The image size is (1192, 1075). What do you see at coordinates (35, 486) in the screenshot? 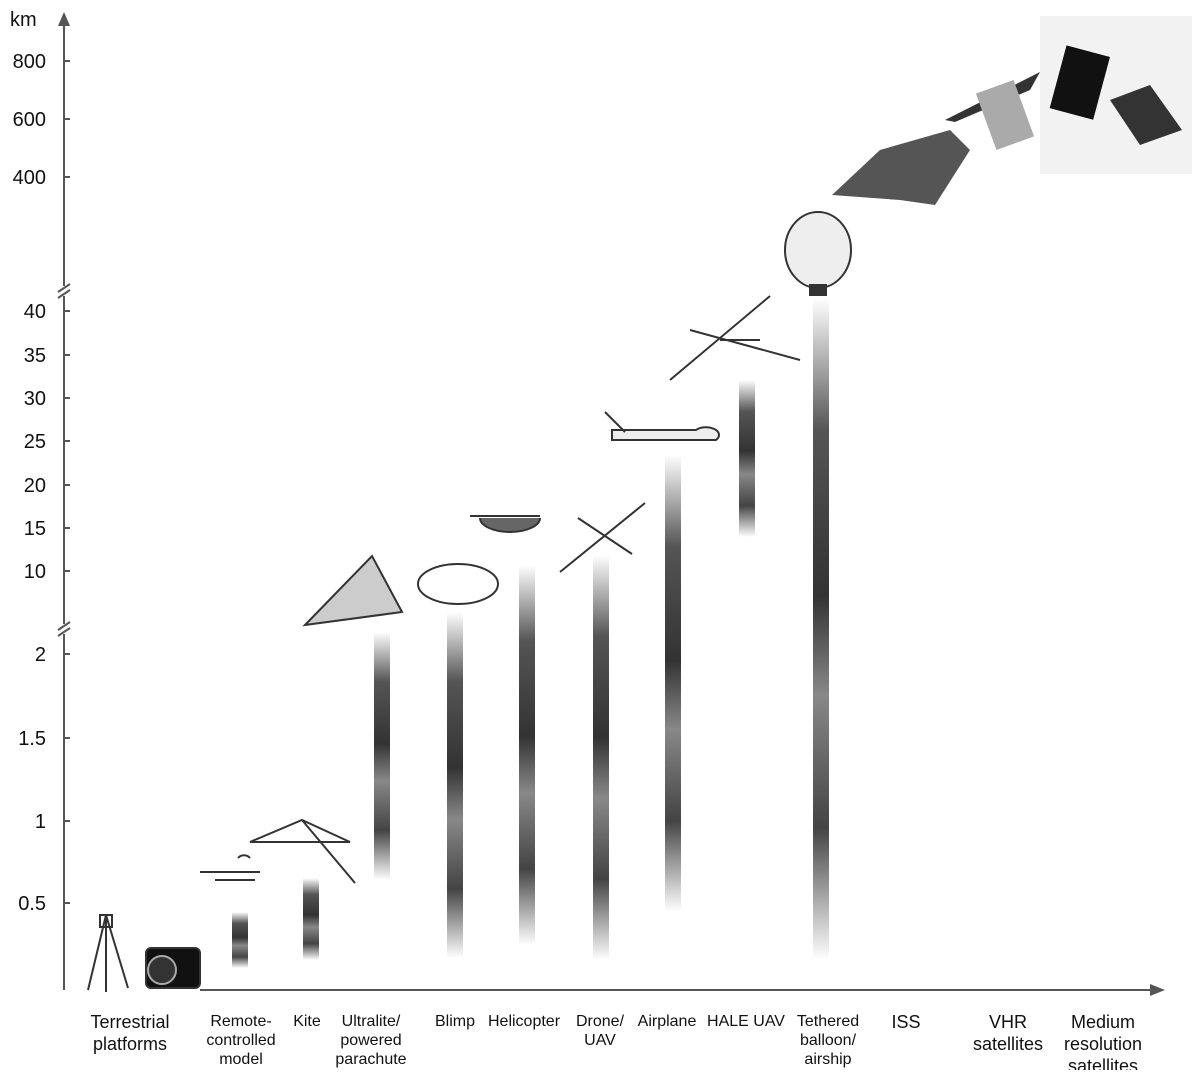
I see `tick-label: 20` at bounding box center [35, 486].